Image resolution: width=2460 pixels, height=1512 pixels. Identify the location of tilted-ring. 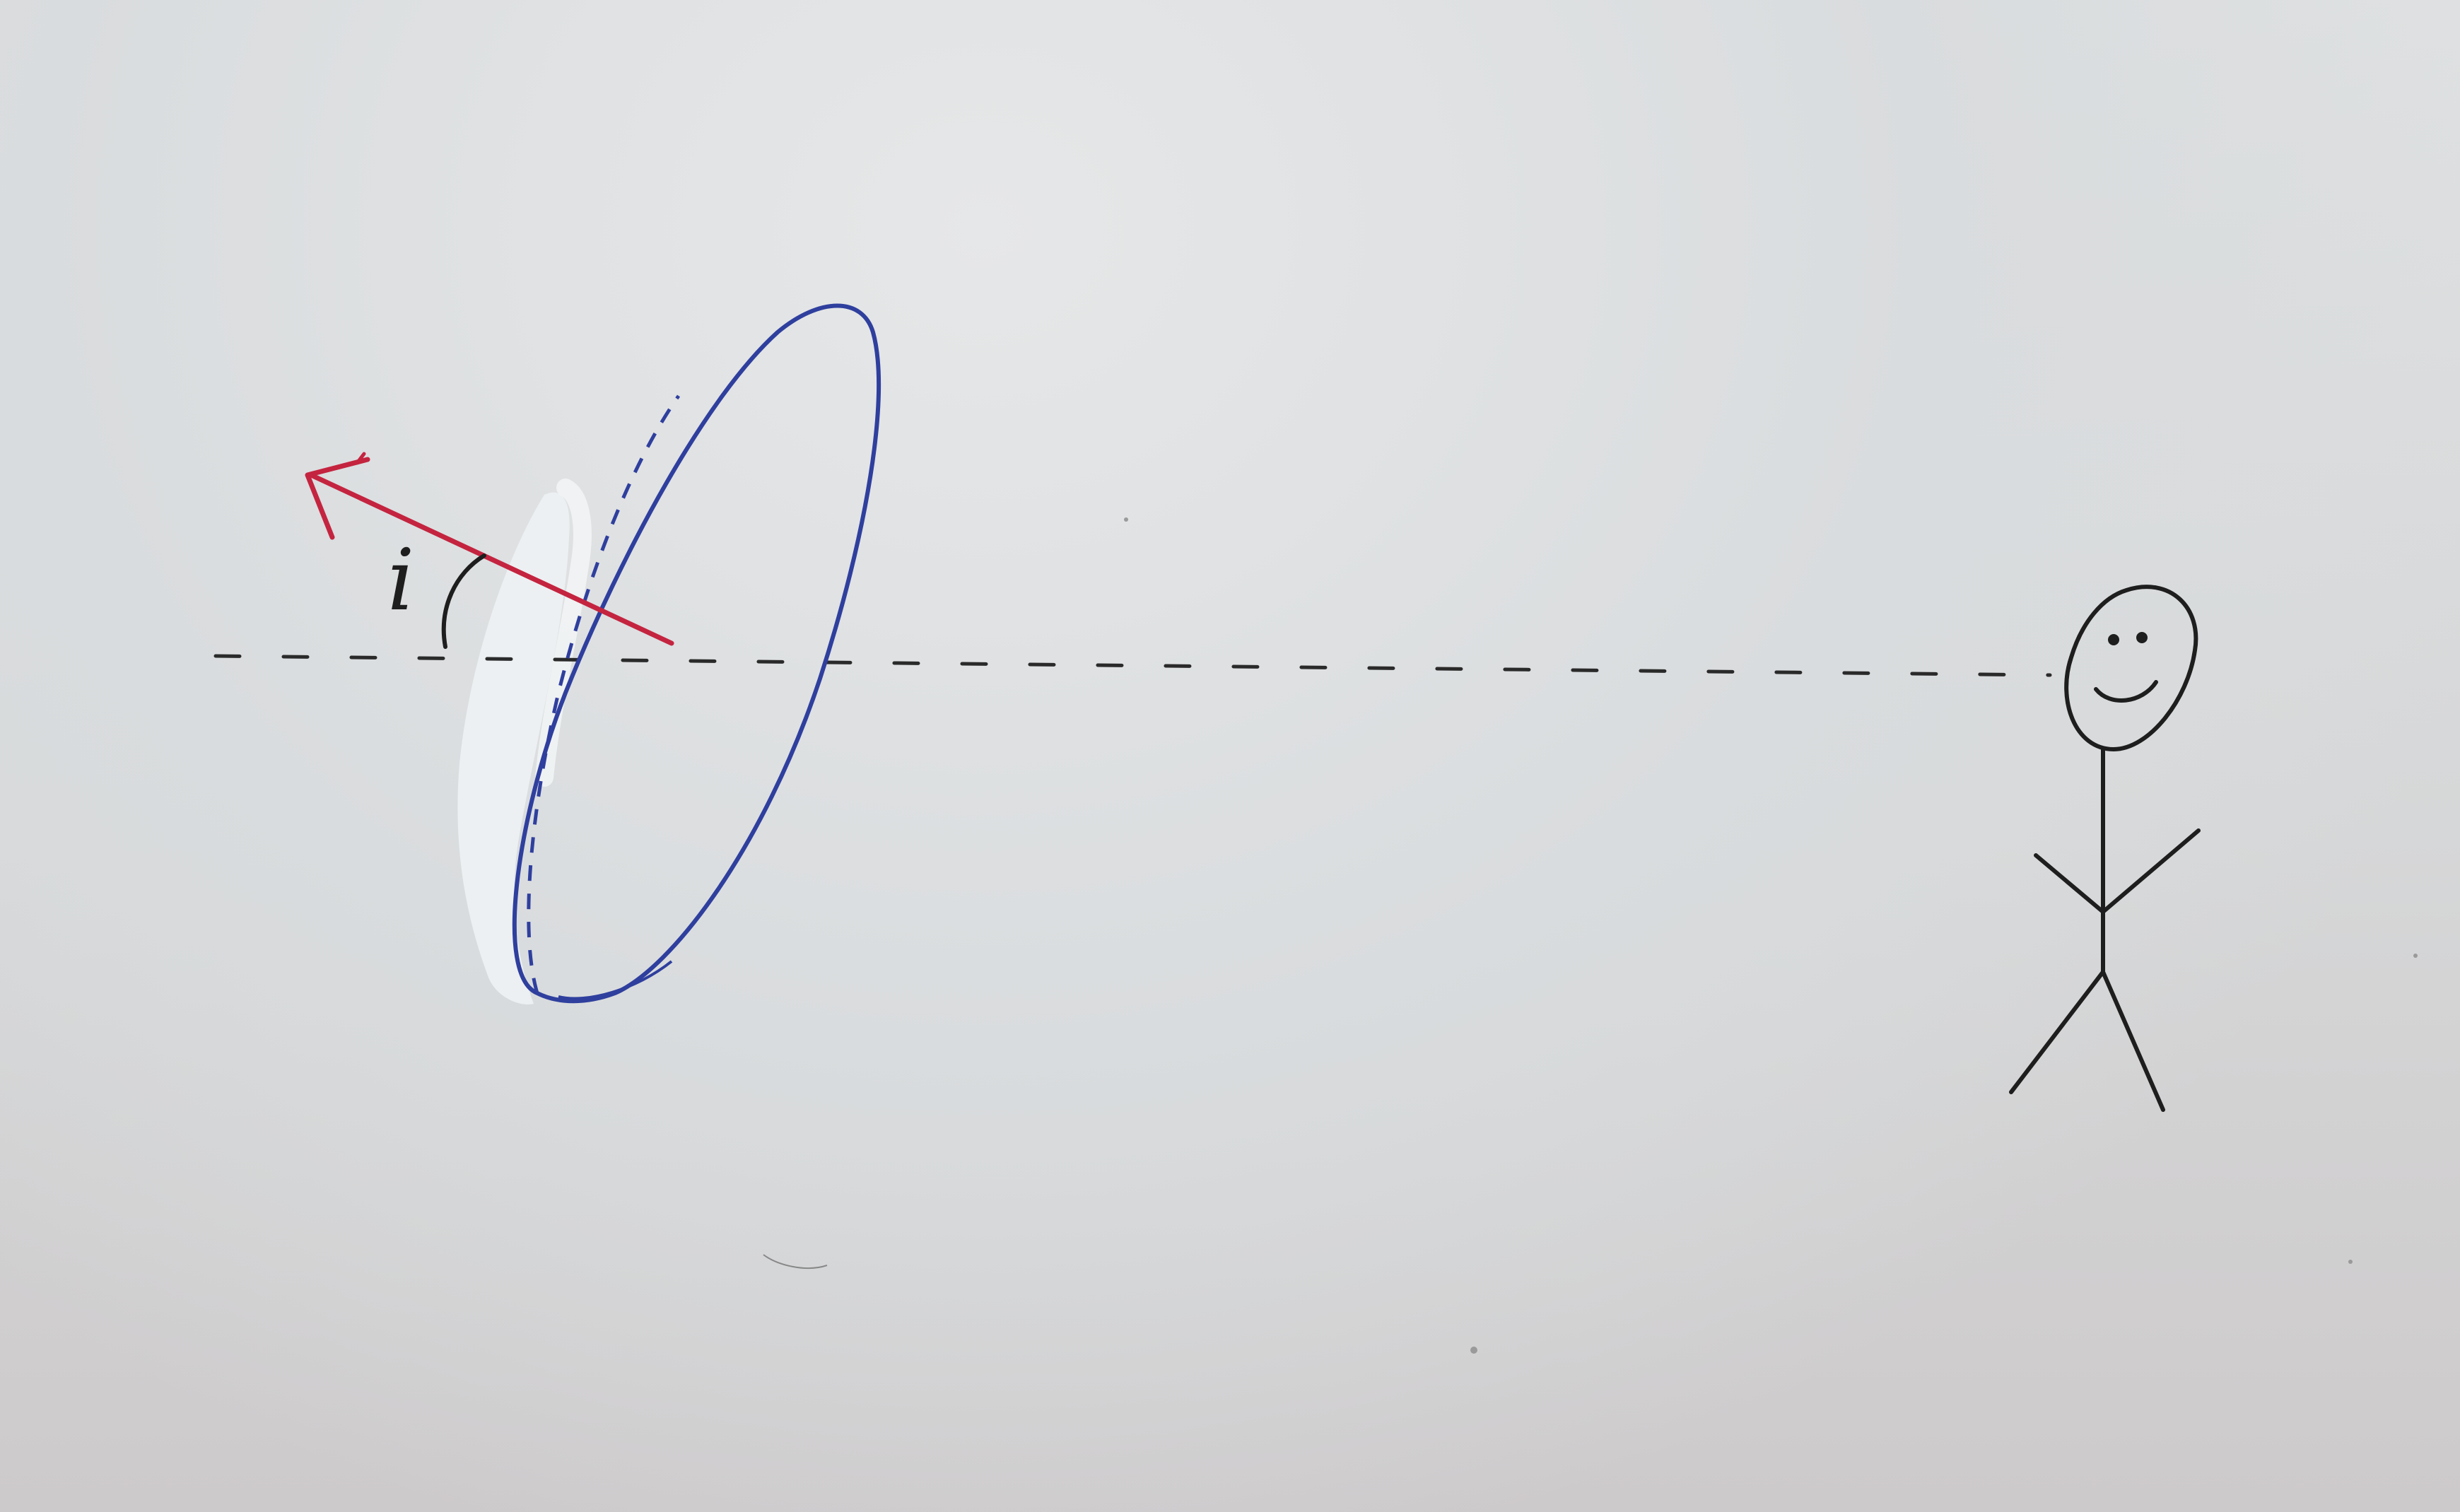
(697, 653).